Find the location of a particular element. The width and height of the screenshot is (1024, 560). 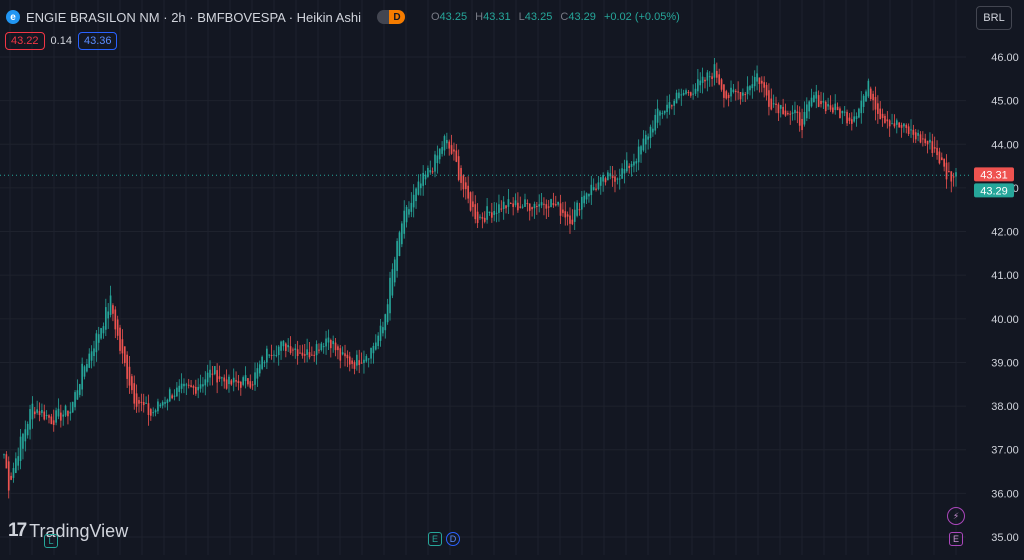

last-price-label: 43.29 is located at coordinates (994, 191).